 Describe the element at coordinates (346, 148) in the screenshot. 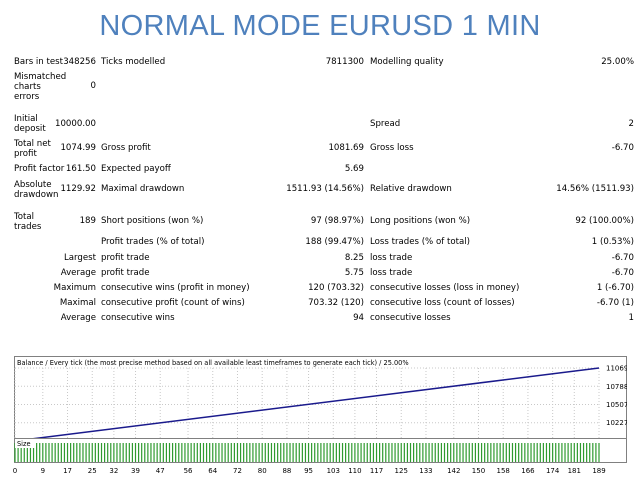

I see `grossprofit-value: 1081.69` at that location.